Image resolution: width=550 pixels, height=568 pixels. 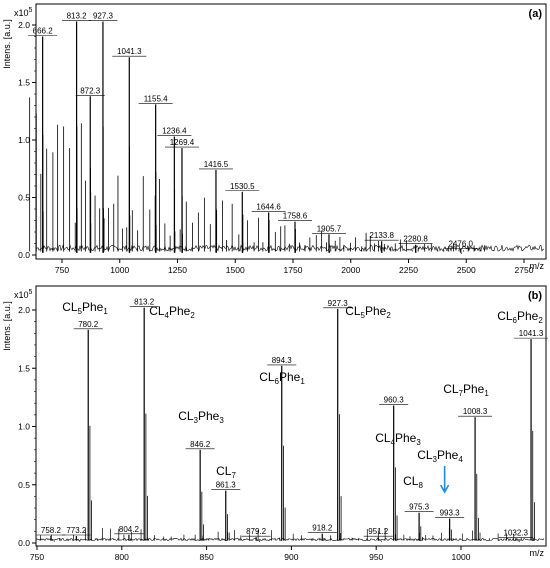 I want to click on peak-label: 1032.3, so click(x=516, y=532).